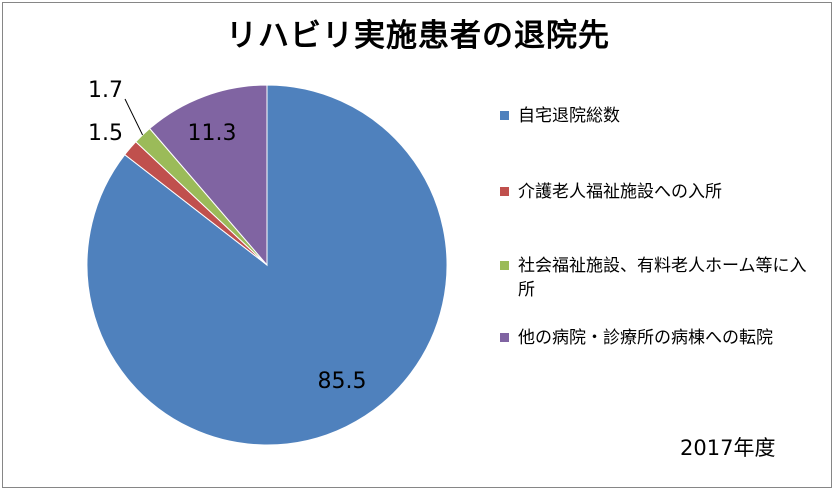 Image resolution: width=836 pixels, height=492 pixels. I want to click on year-annotation: 2017年度, so click(728, 448).